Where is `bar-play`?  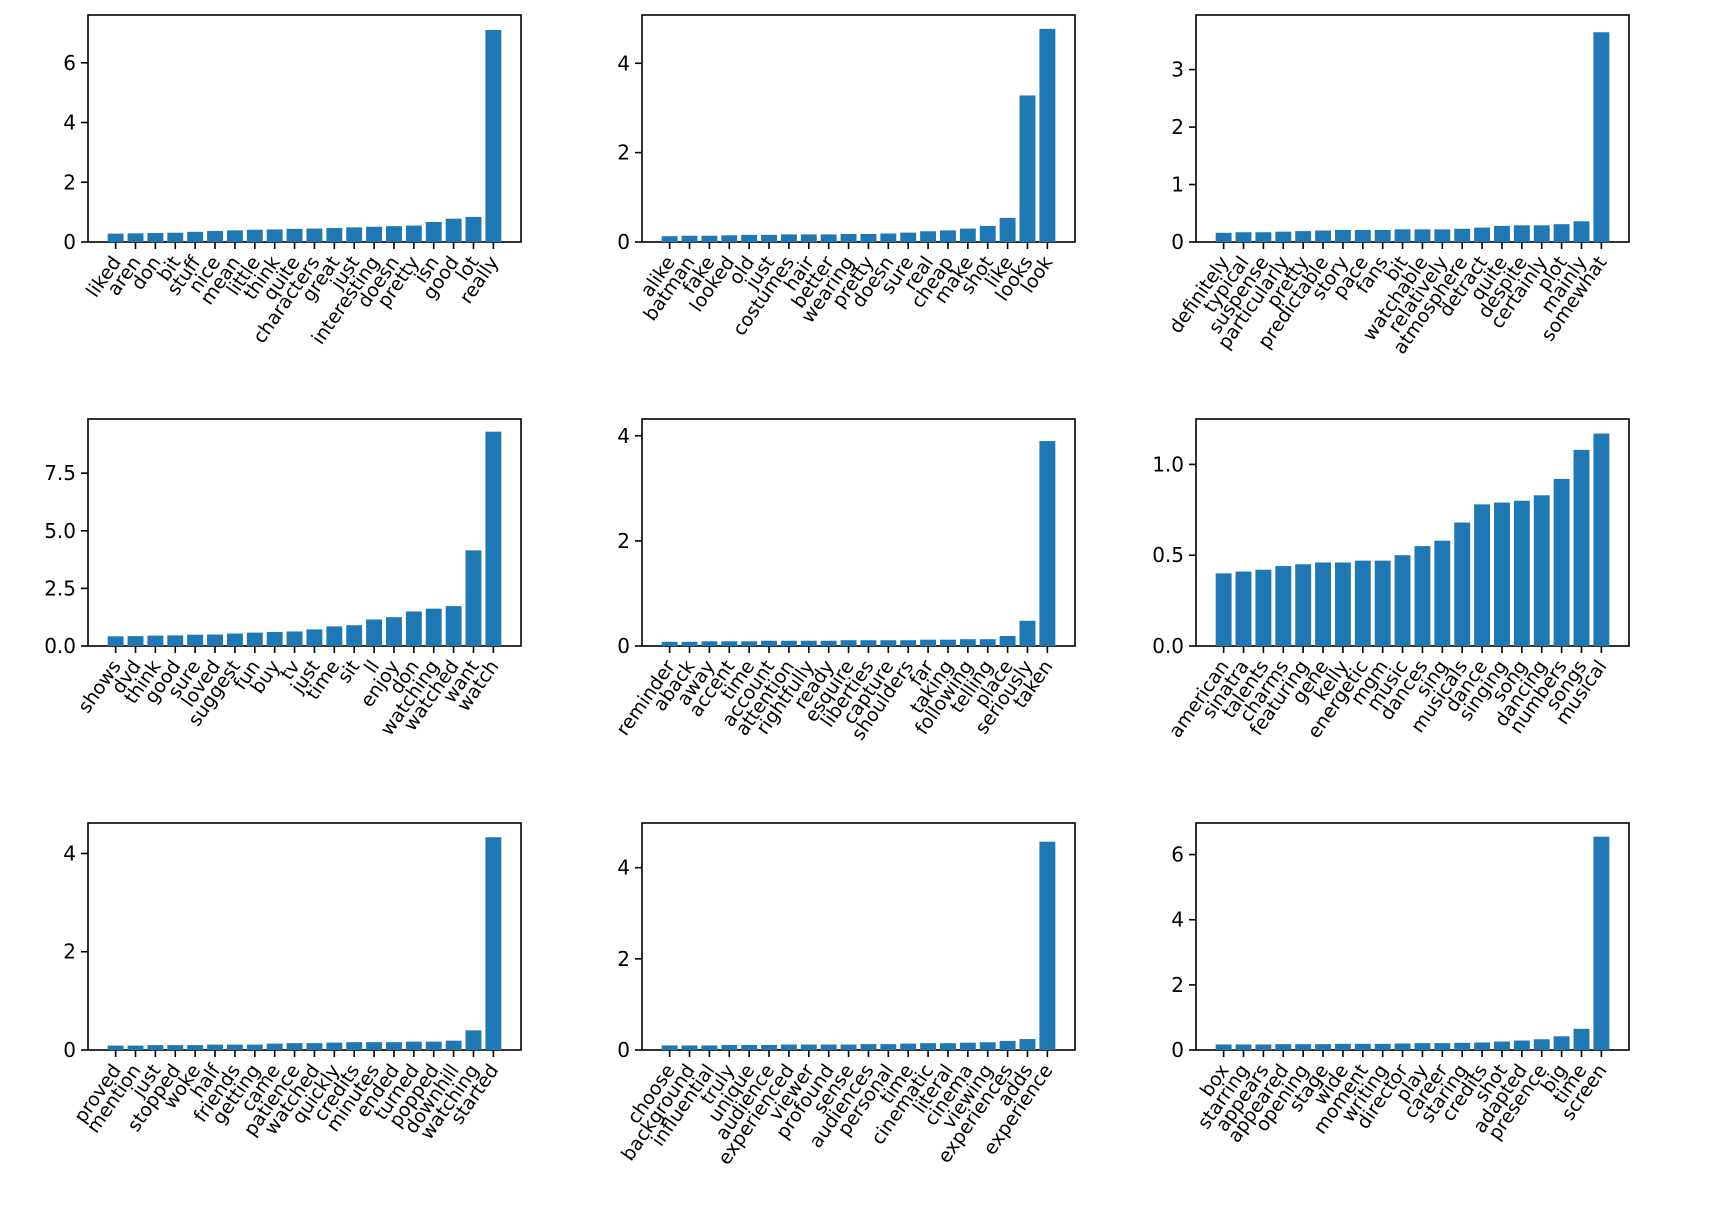 bar-play is located at coordinates (1422, 1046).